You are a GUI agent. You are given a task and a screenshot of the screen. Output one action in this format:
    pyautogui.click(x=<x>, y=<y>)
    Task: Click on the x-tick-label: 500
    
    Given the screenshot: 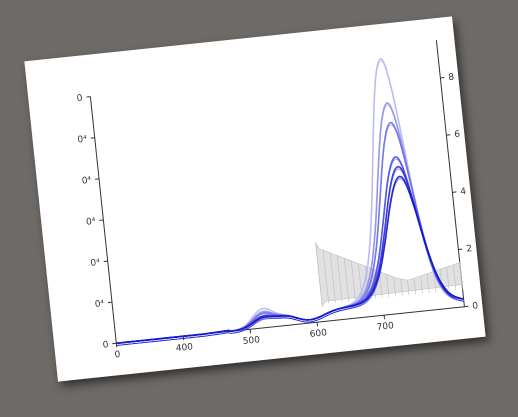 What is the action you would take?
    pyautogui.click(x=251, y=341)
    